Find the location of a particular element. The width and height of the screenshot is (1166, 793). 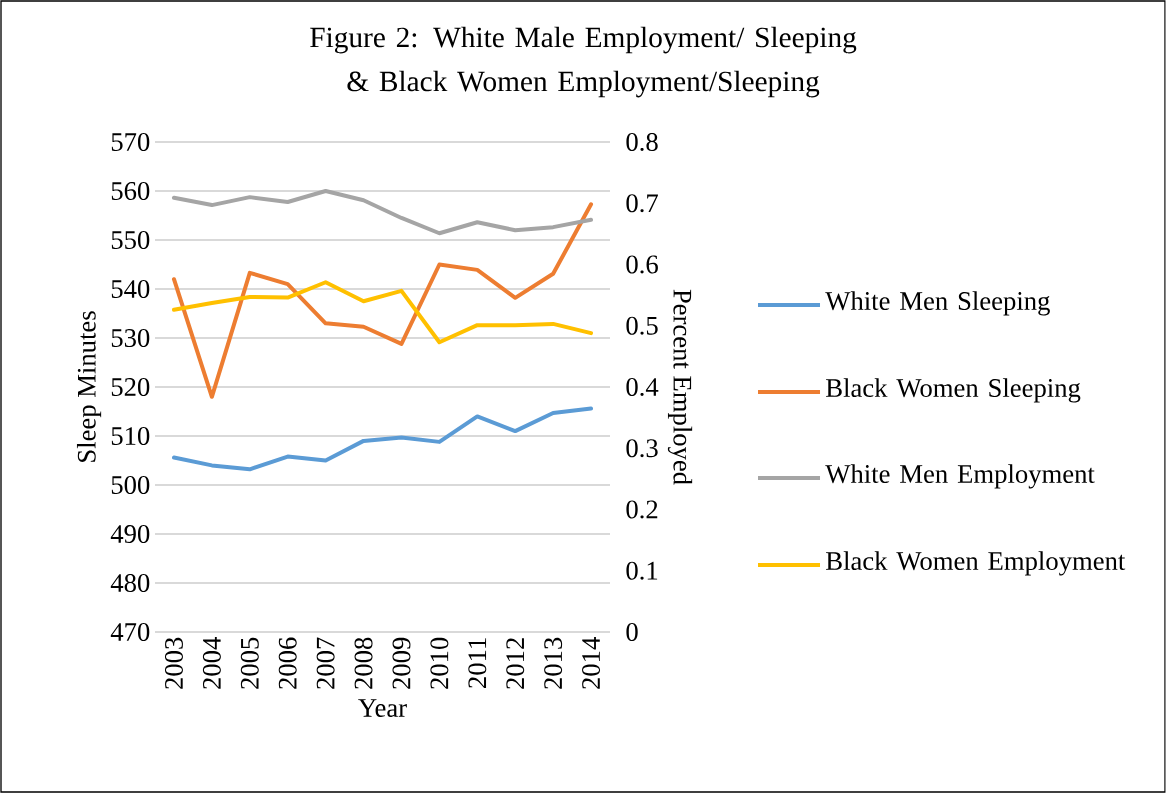

y-tick-label: 470 is located at coordinates (130, 632).